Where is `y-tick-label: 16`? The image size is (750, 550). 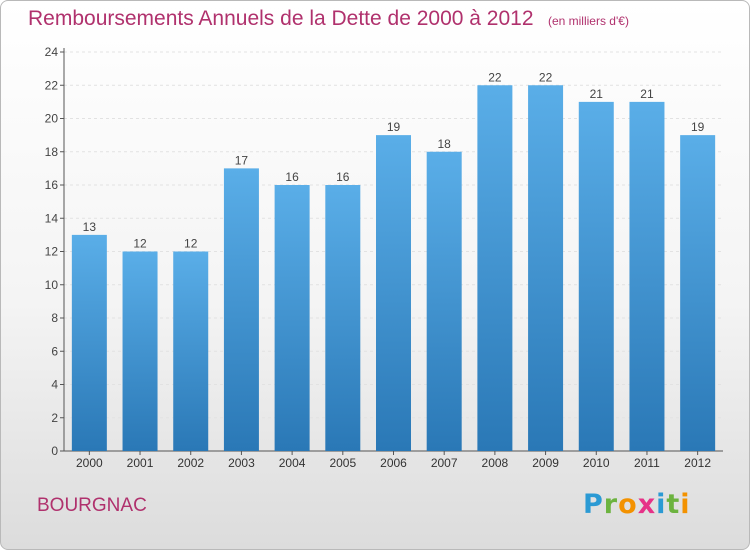
y-tick-label: 16 is located at coordinates (52, 185).